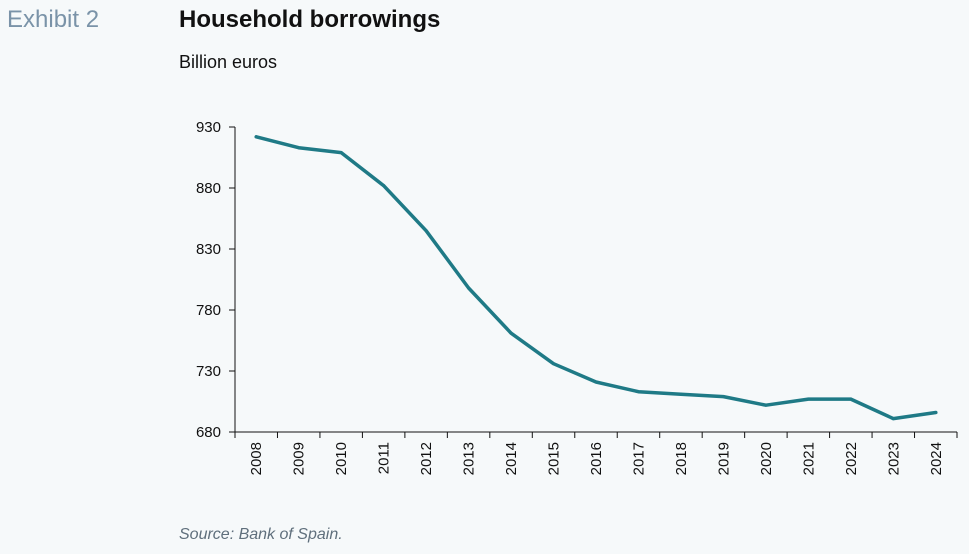  What do you see at coordinates (53, 19) in the screenshot?
I see `exhibit-label: Exhibit 2` at bounding box center [53, 19].